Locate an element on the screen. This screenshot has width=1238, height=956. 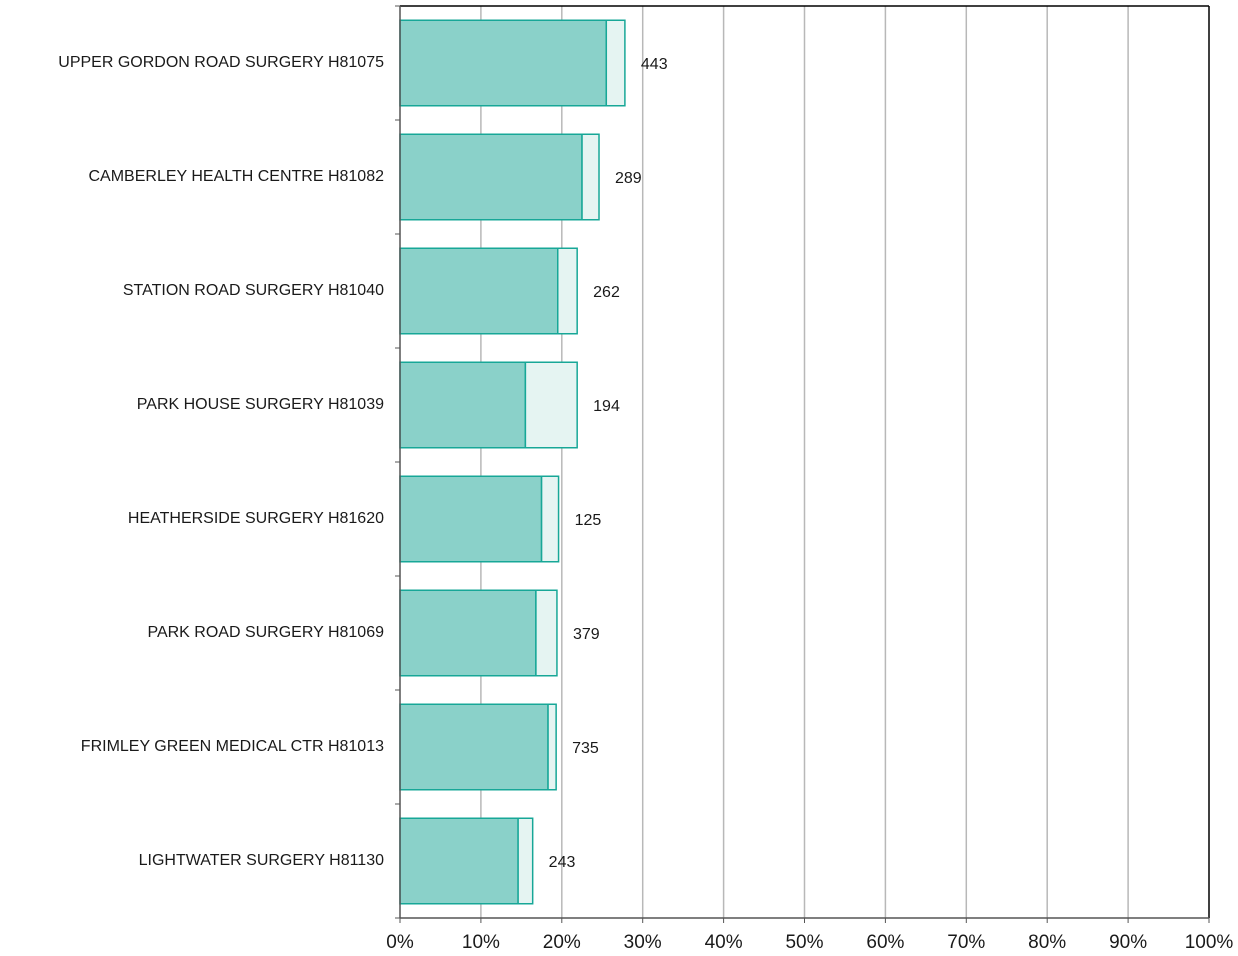
value-label: 289 is located at coordinates (628, 178).